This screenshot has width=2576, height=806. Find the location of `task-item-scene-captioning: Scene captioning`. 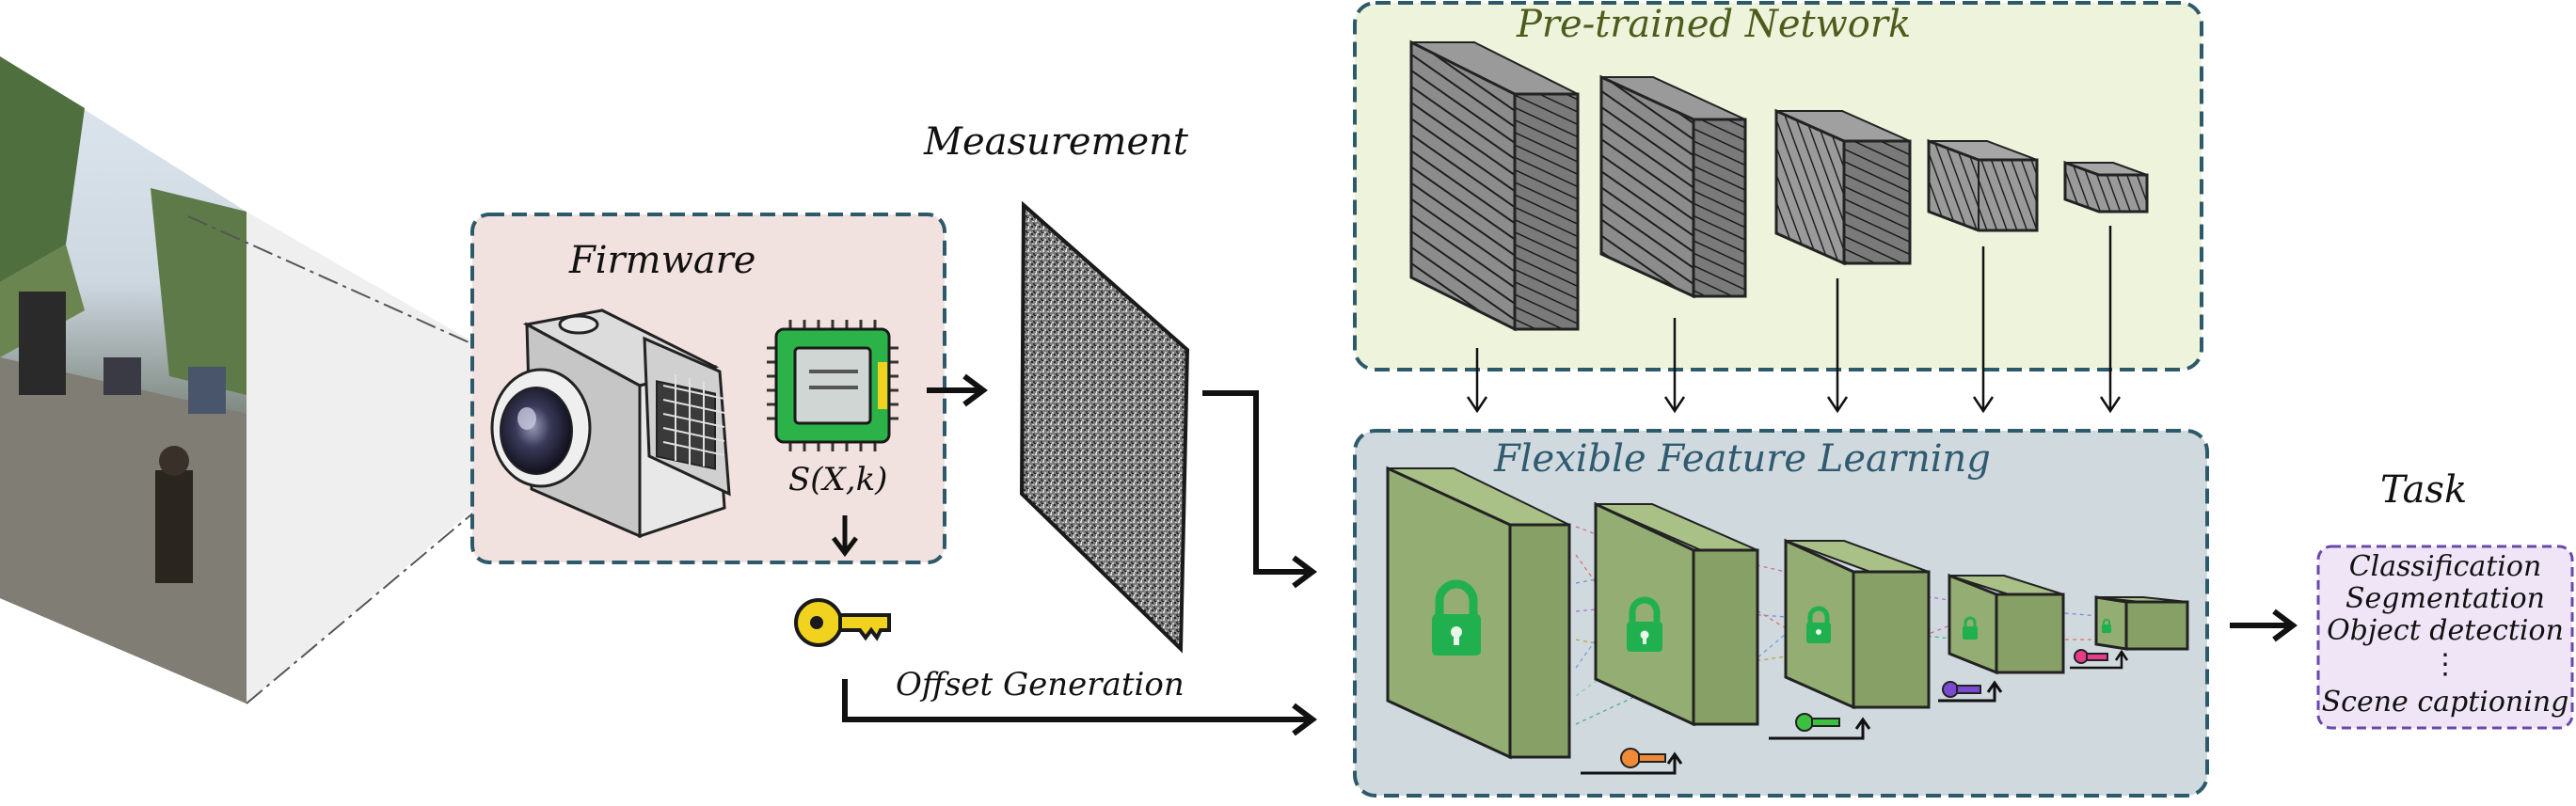

task-item-scene-captioning: Scene captioning is located at coordinates (2445, 703).